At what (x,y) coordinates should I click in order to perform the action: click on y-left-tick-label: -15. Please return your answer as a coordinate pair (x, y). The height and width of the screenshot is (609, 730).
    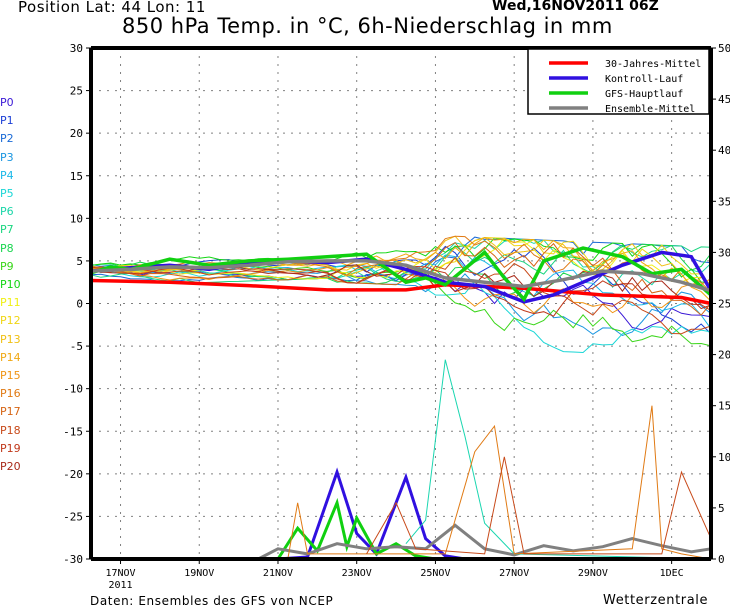
    Looking at the image, I should click on (73, 431).